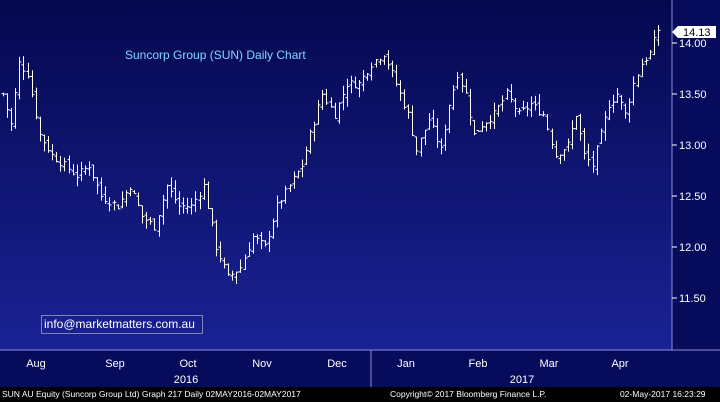 This screenshot has height=402, width=720. What do you see at coordinates (522, 380) in the screenshot?
I see `x-year-label: 2017` at bounding box center [522, 380].